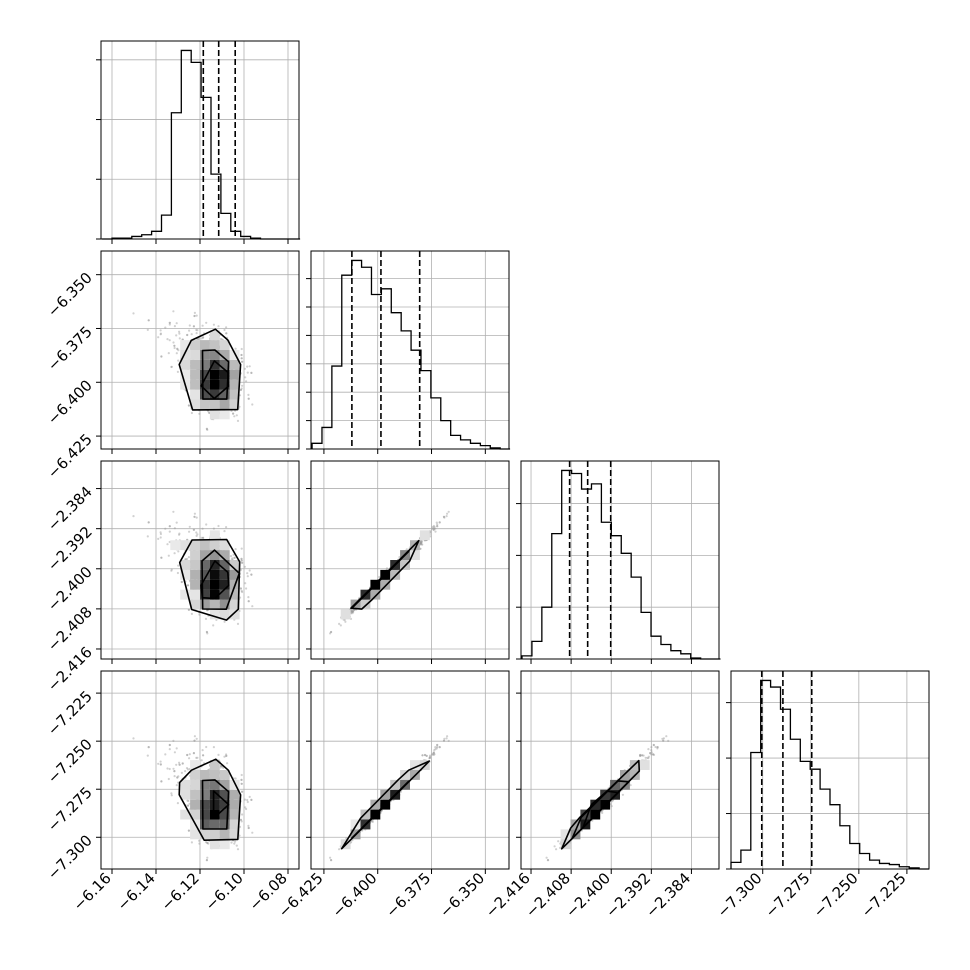 The height and width of the screenshot is (970, 970). I want to click on density-contour, so click(215, 580).